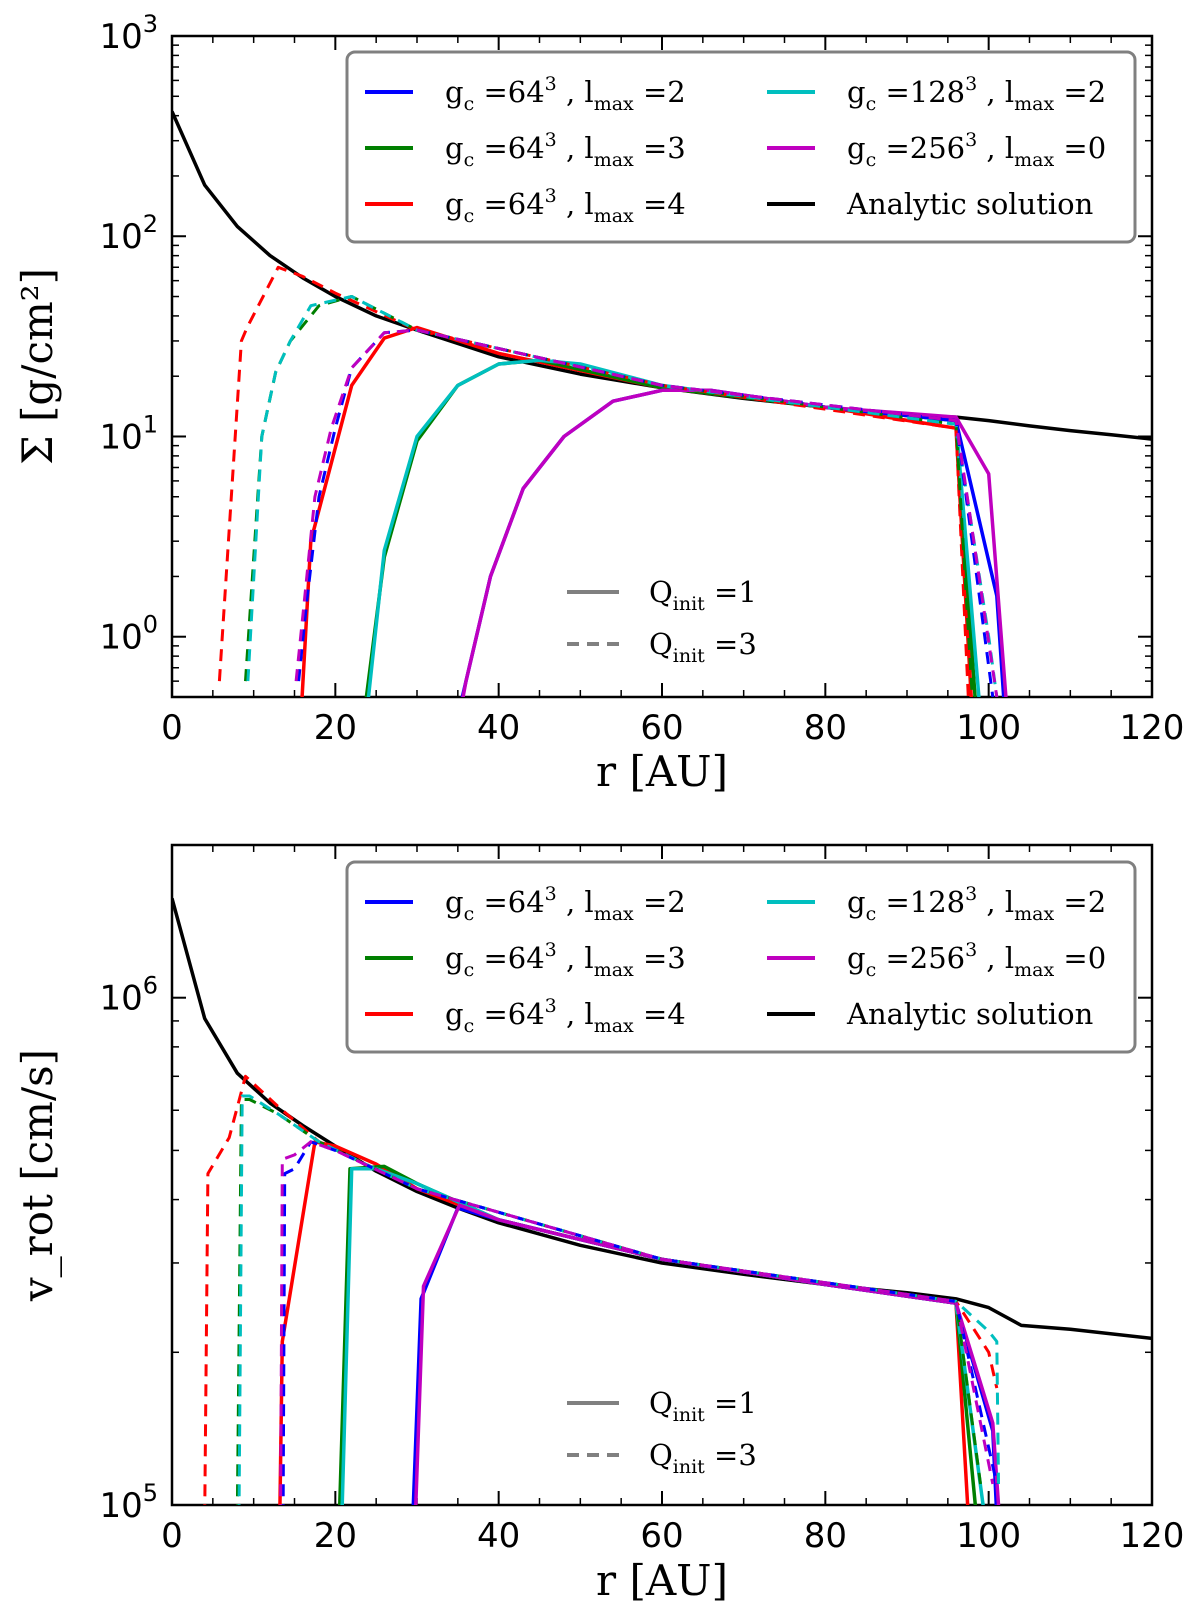  I want to click on y-axis-title: v_rot [cm/s], so click(37, 1175).